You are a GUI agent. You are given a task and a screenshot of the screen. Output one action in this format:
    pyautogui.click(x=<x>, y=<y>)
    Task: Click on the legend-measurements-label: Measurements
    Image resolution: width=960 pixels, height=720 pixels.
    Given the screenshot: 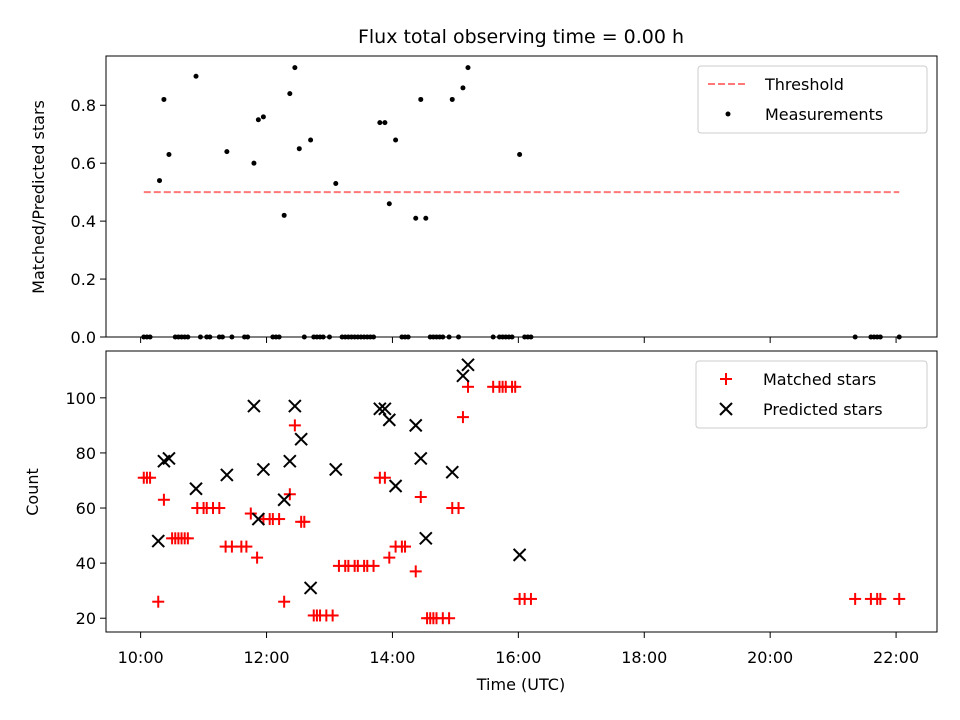 What is the action you would take?
    pyautogui.click(x=824, y=114)
    